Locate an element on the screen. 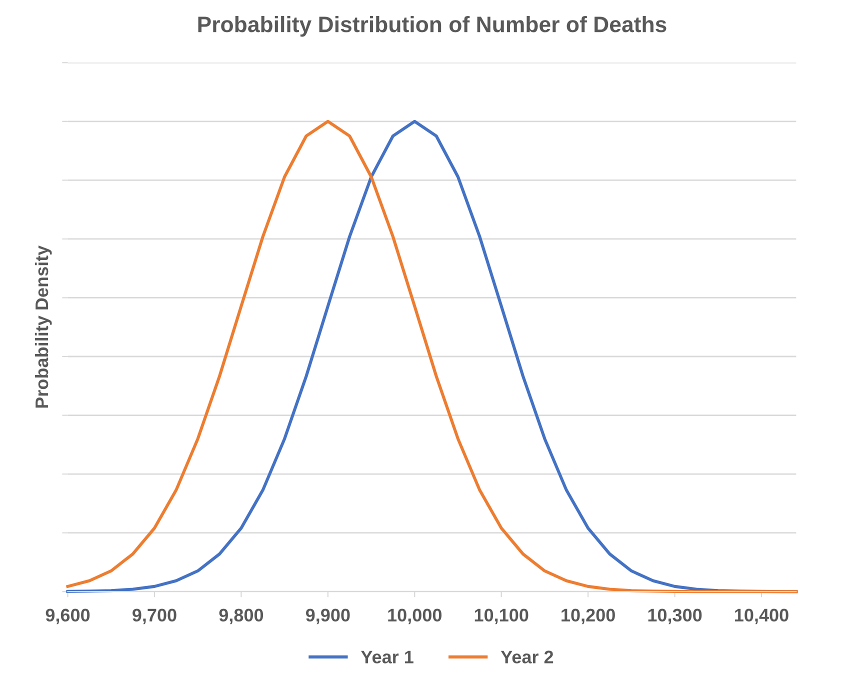 The width and height of the screenshot is (847, 696). x-tick-label: 9,800 is located at coordinates (241, 616).